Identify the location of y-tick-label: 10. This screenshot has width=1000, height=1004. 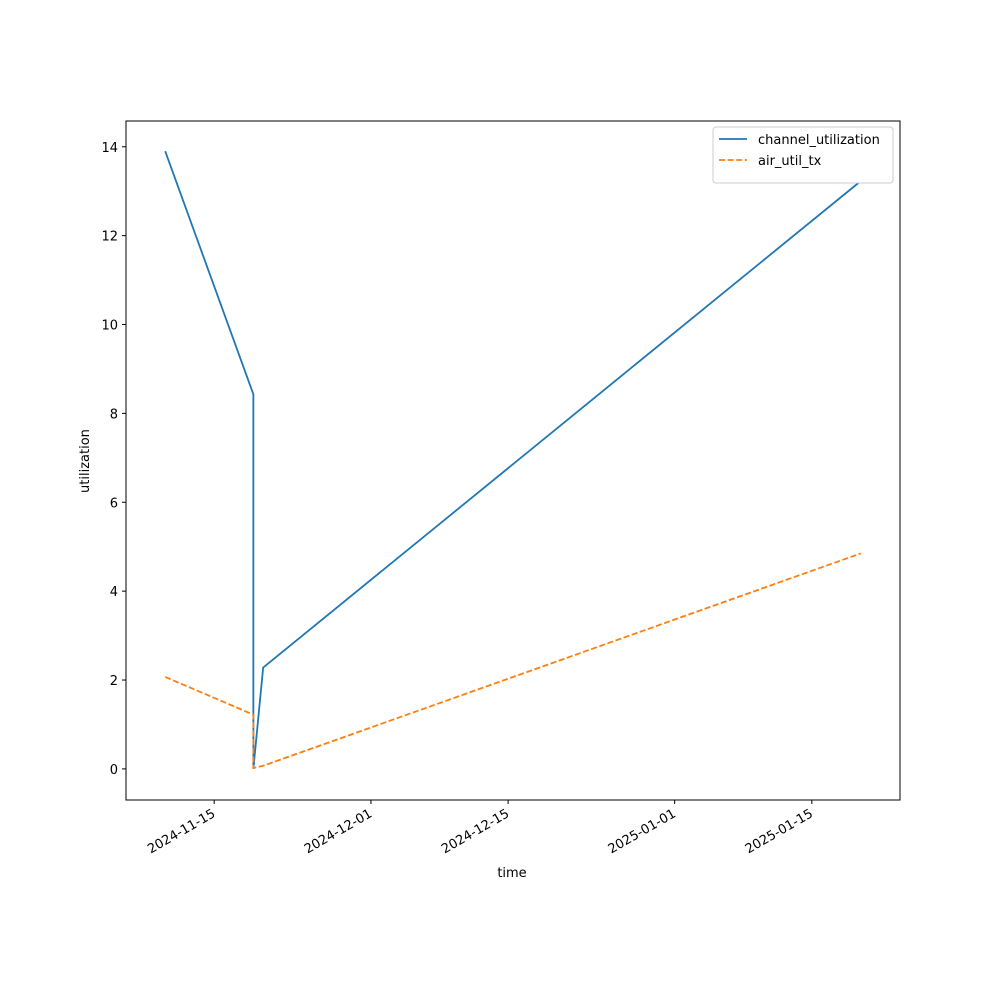
(109, 326).